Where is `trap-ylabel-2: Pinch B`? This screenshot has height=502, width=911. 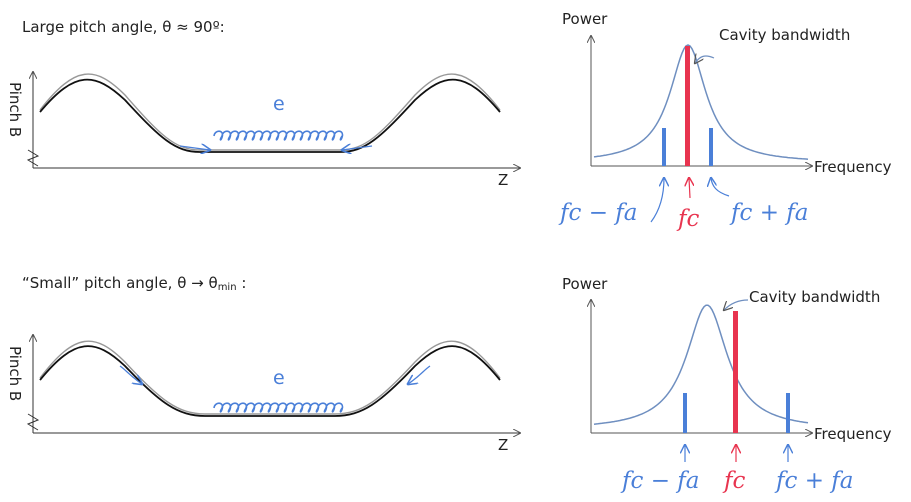
trap-ylabel-2: Pinch B is located at coordinates (15, 373).